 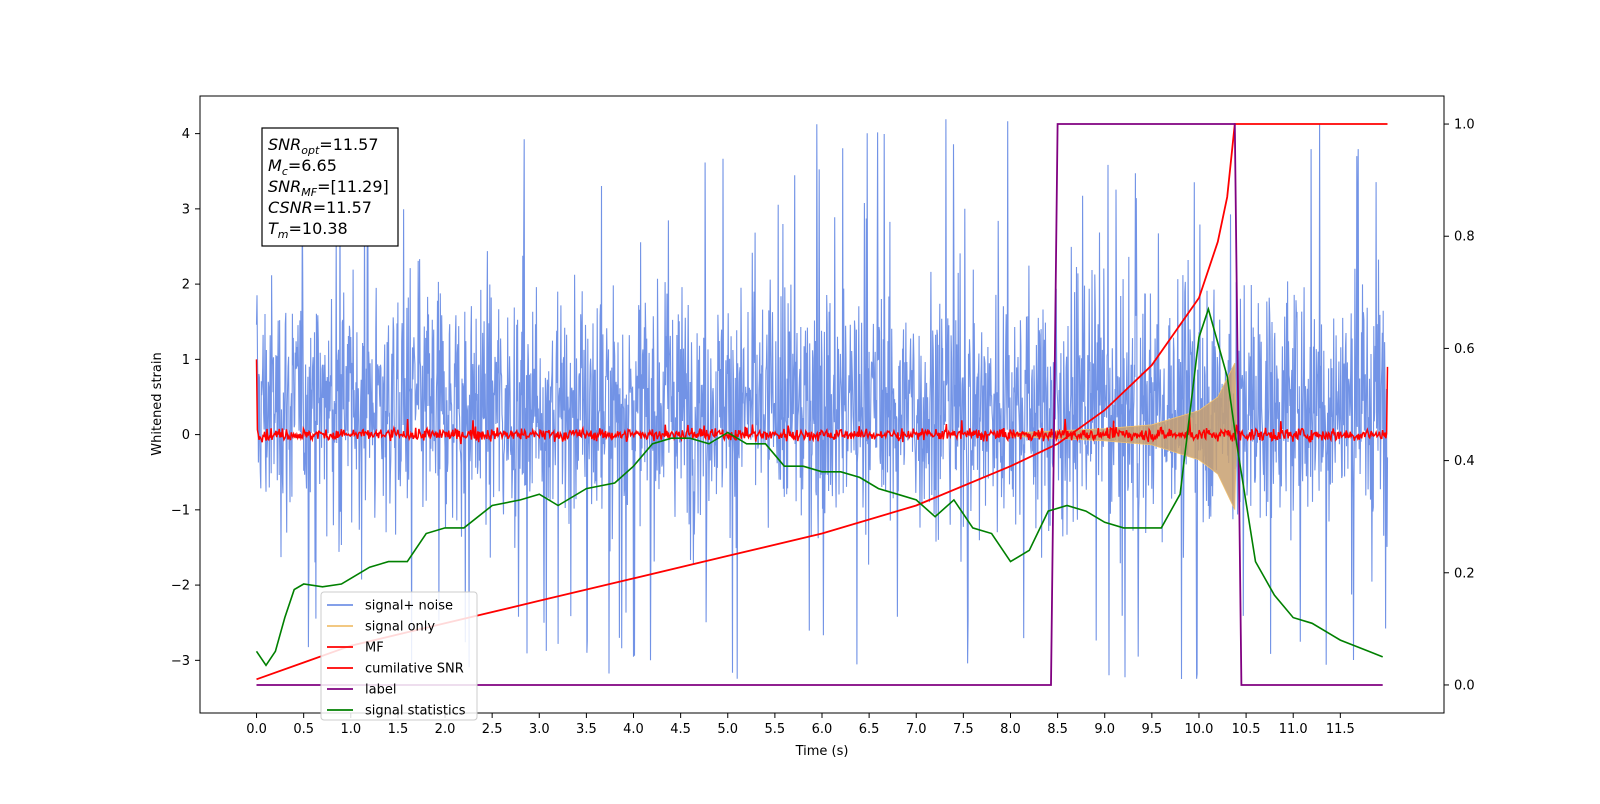 I want to click on y-tick-label: 0, so click(x=186, y=435).